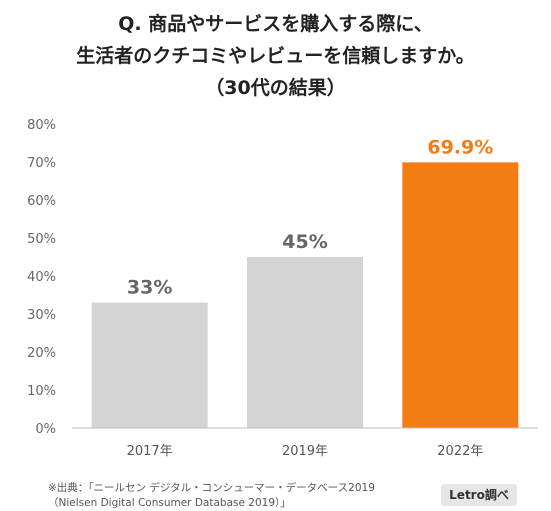 This screenshot has width=551, height=511. I want to click on source-note-line1: ※出典：「ニールセン デジタル・コンシューマー・データベース2019, so click(211, 488).